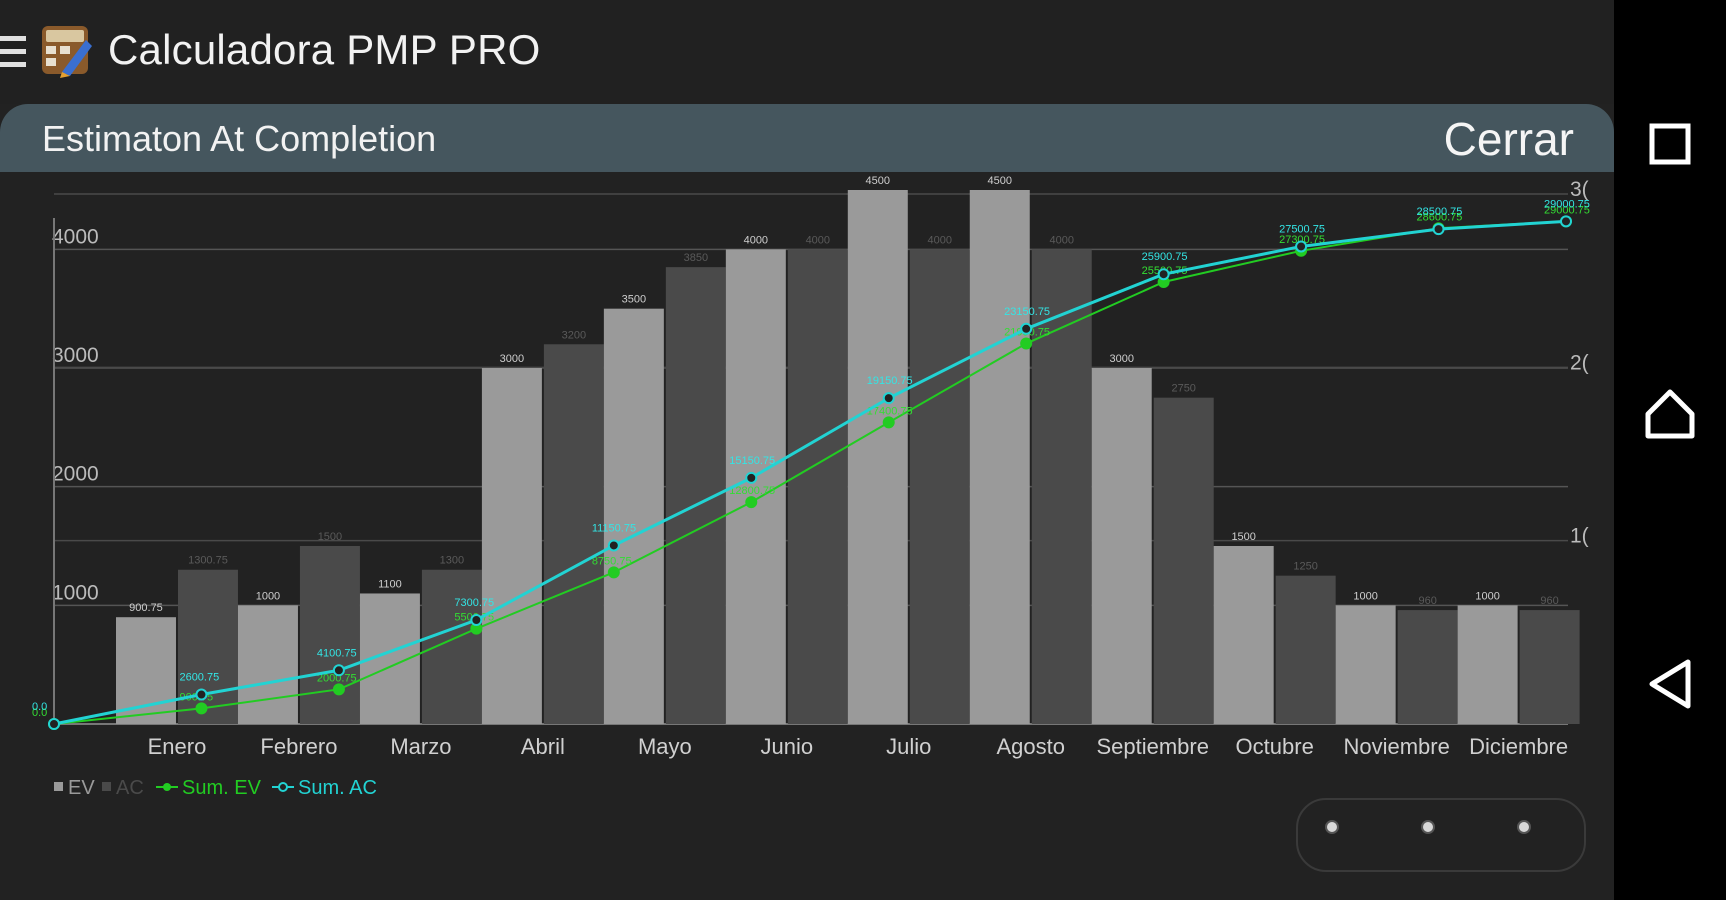  I want to click on y-tick-label: 2000, so click(75, 474).